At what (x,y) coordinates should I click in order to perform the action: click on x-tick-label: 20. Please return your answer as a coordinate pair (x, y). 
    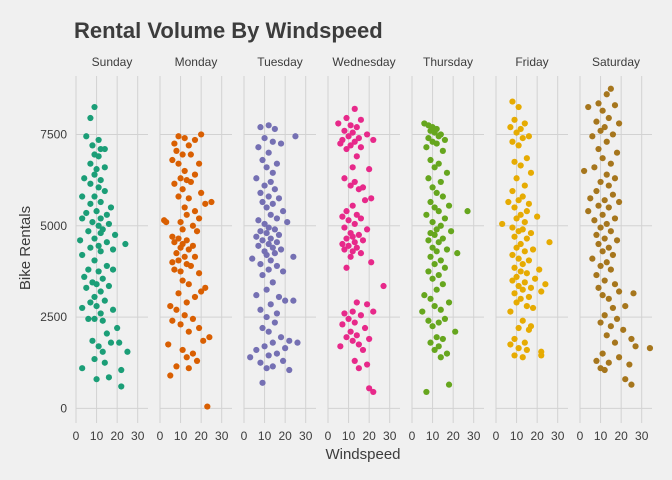
    Looking at the image, I should click on (453, 436).